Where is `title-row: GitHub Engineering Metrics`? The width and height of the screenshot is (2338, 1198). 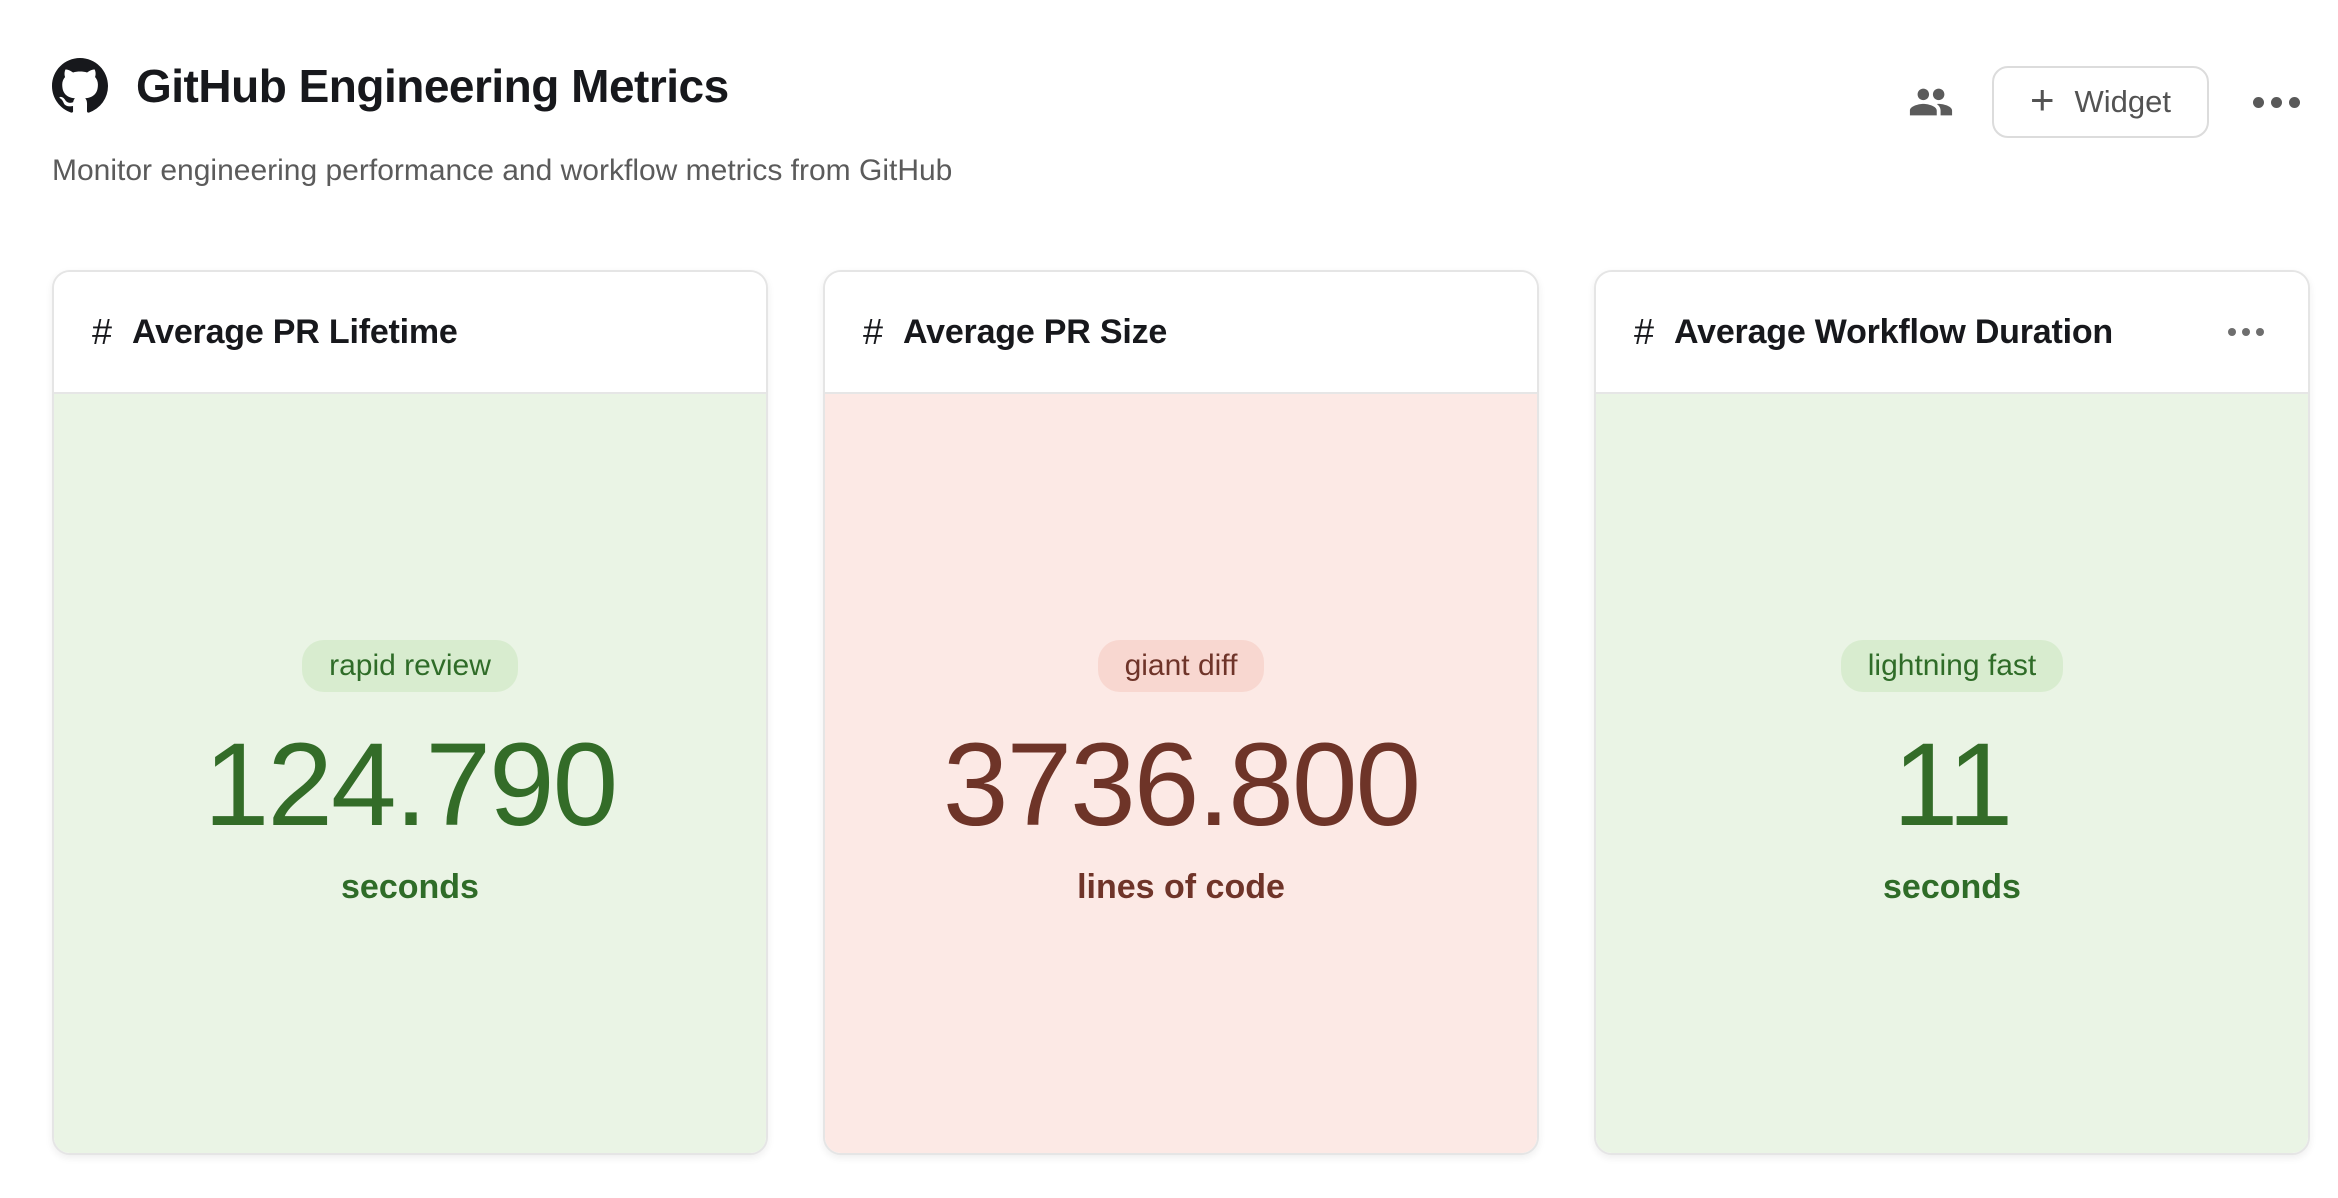
title-row: GitHub Engineering Metrics is located at coordinates (1181, 86).